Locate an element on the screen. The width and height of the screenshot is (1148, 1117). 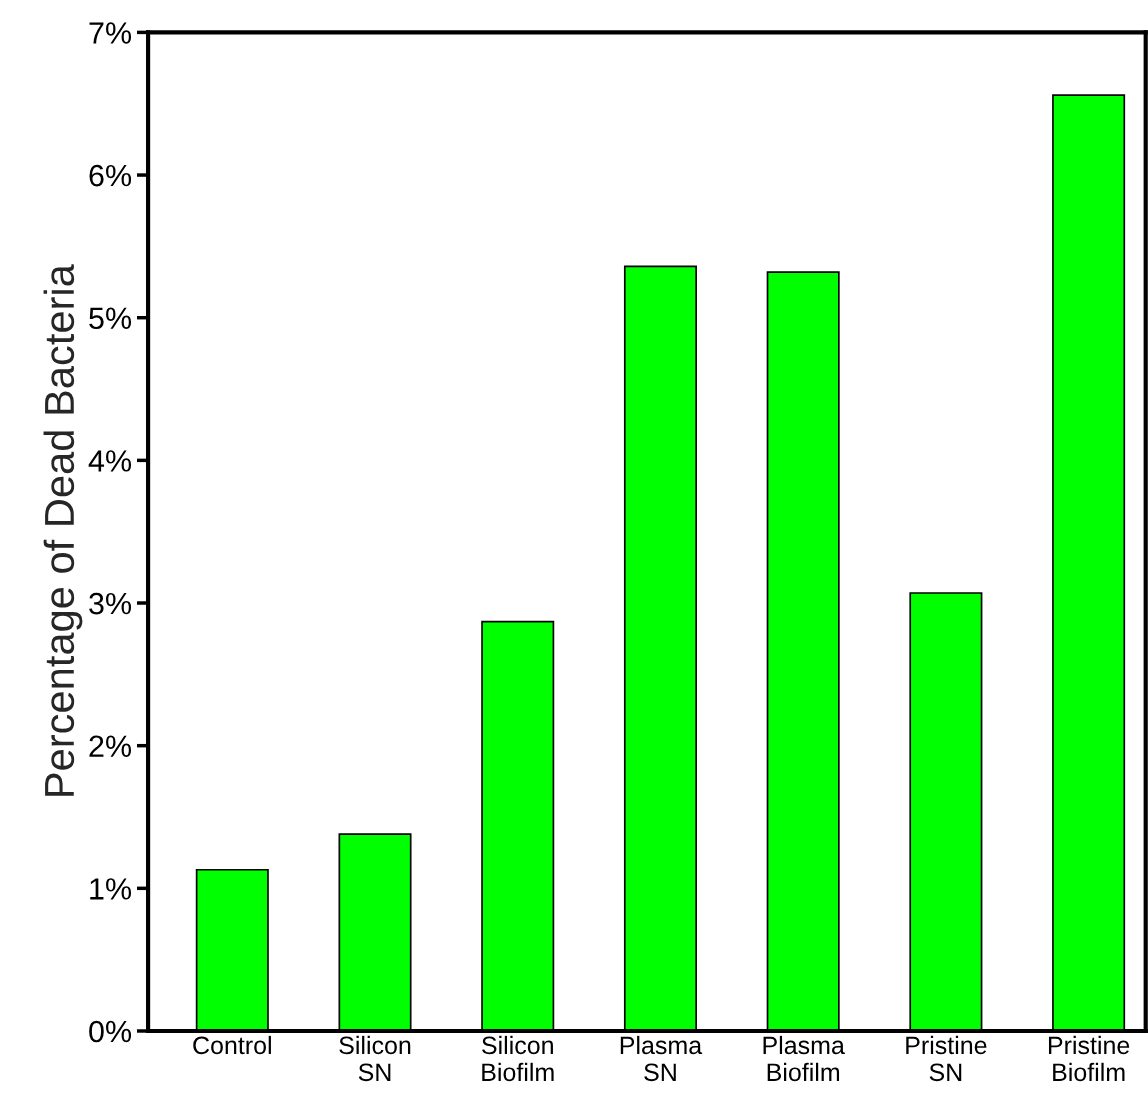
y-tick-label: 6% is located at coordinates (110, 175).